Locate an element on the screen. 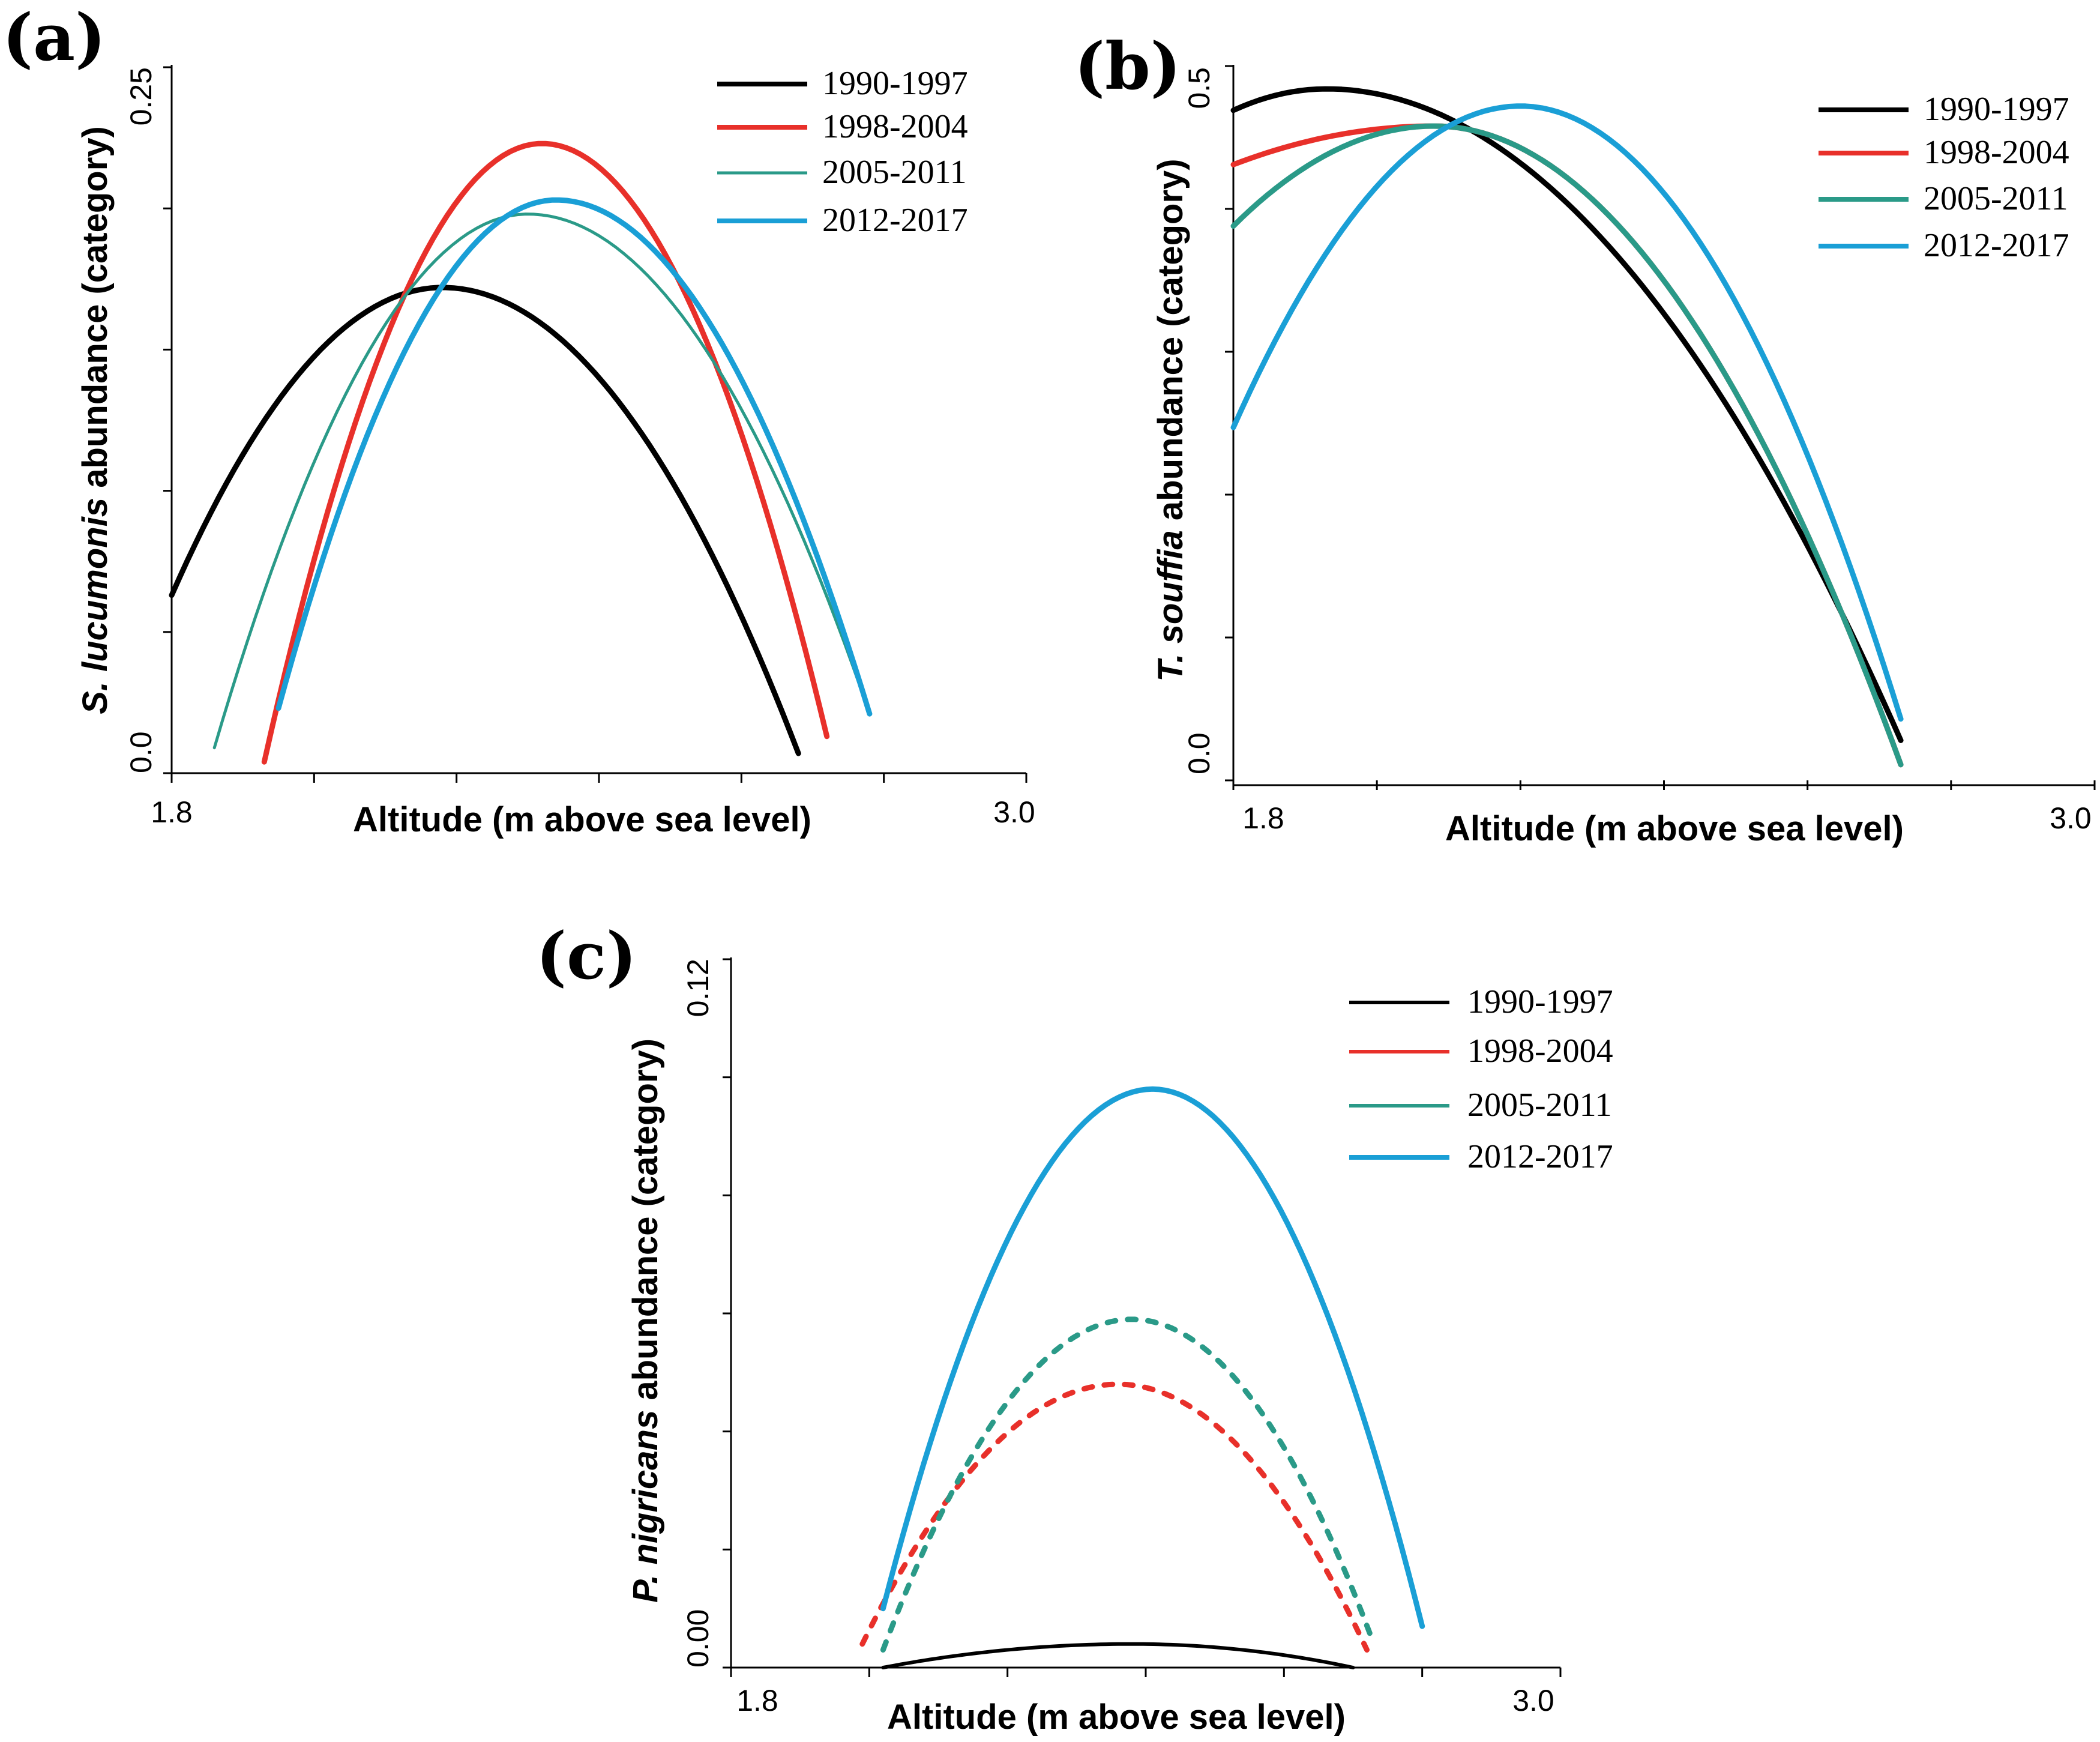 The height and width of the screenshot is (1742, 2100). panel-b-y-title: T. souffia abundance (category) is located at coordinates (1170, 419).